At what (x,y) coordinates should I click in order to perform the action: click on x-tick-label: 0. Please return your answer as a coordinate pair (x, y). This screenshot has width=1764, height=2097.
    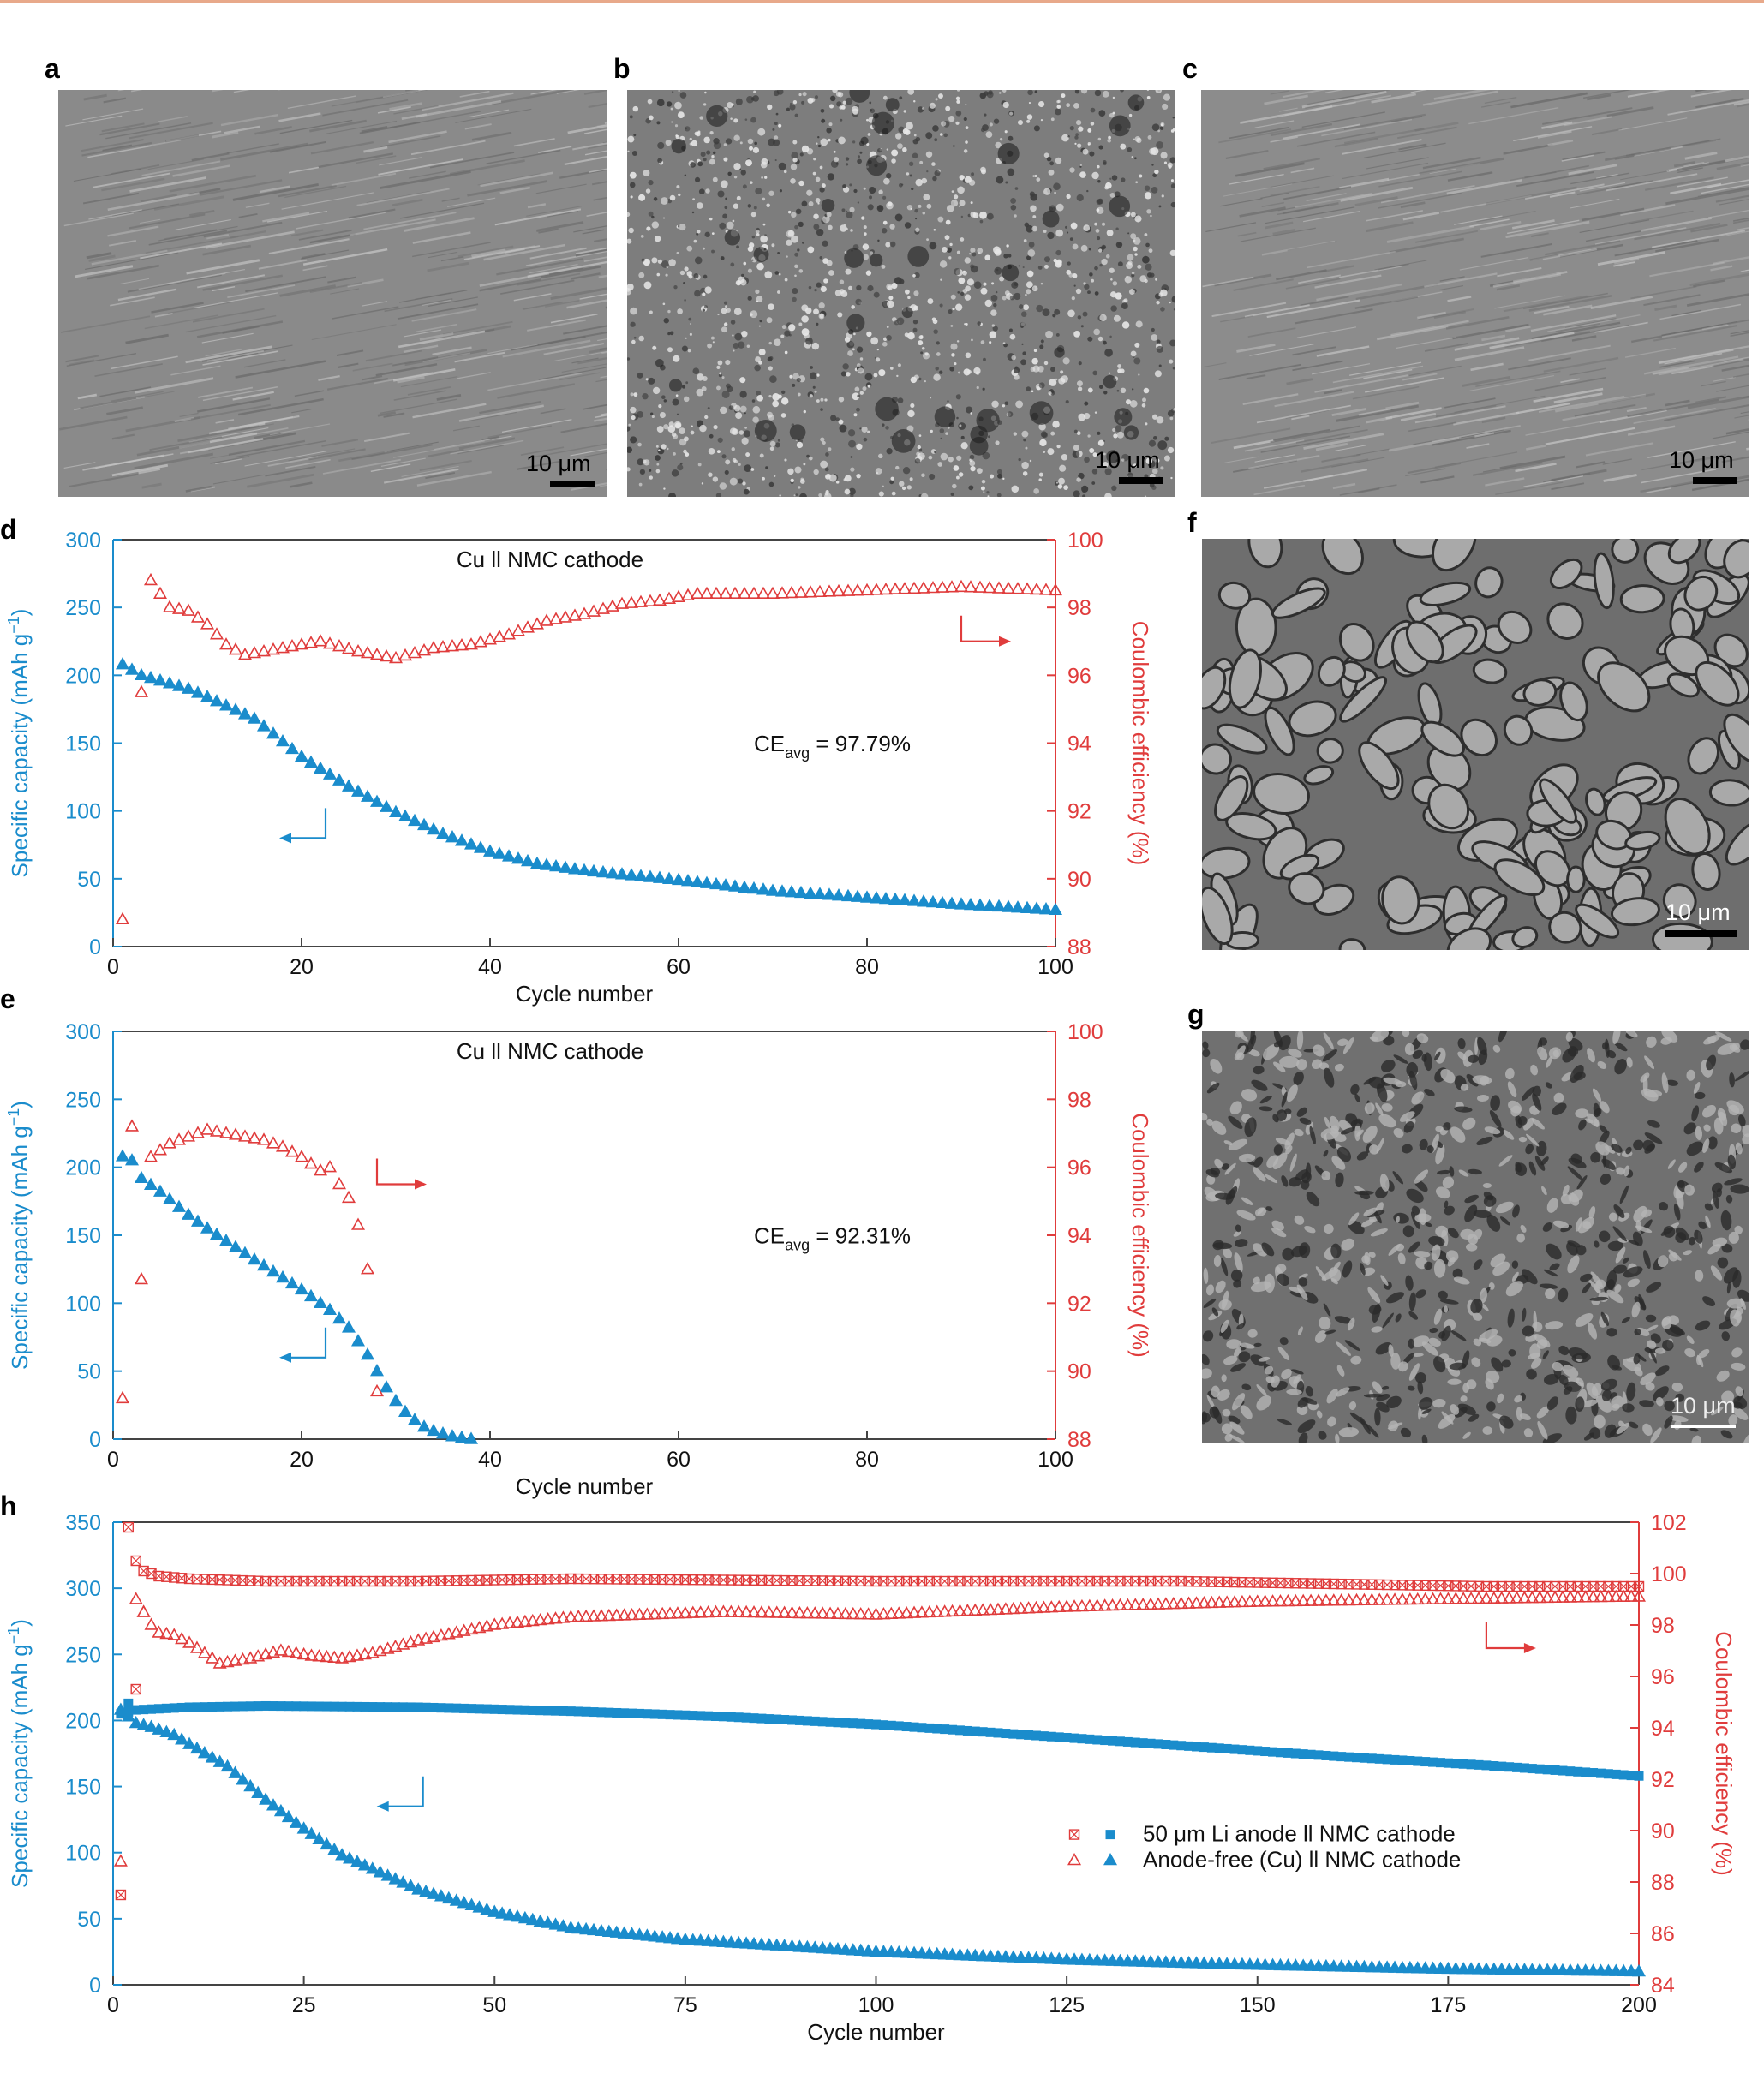
    Looking at the image, I should click on (113, 1460).